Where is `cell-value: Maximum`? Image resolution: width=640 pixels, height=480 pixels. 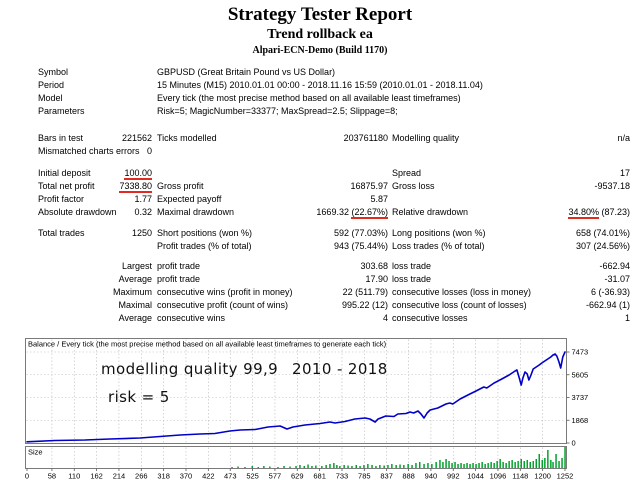
cell-value: Maximum is located at coordinates (132, 292).